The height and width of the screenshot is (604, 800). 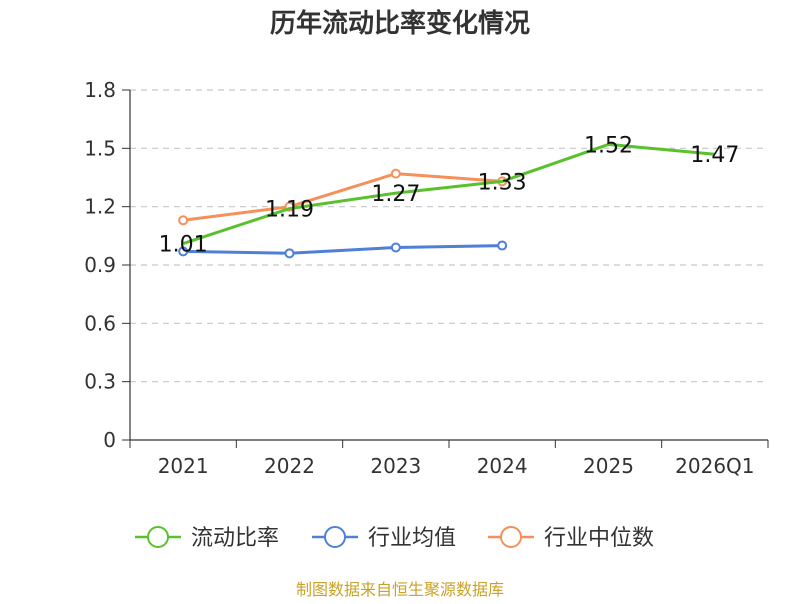 I want to click on data-label: 1.19, so click(x=289, y=210).